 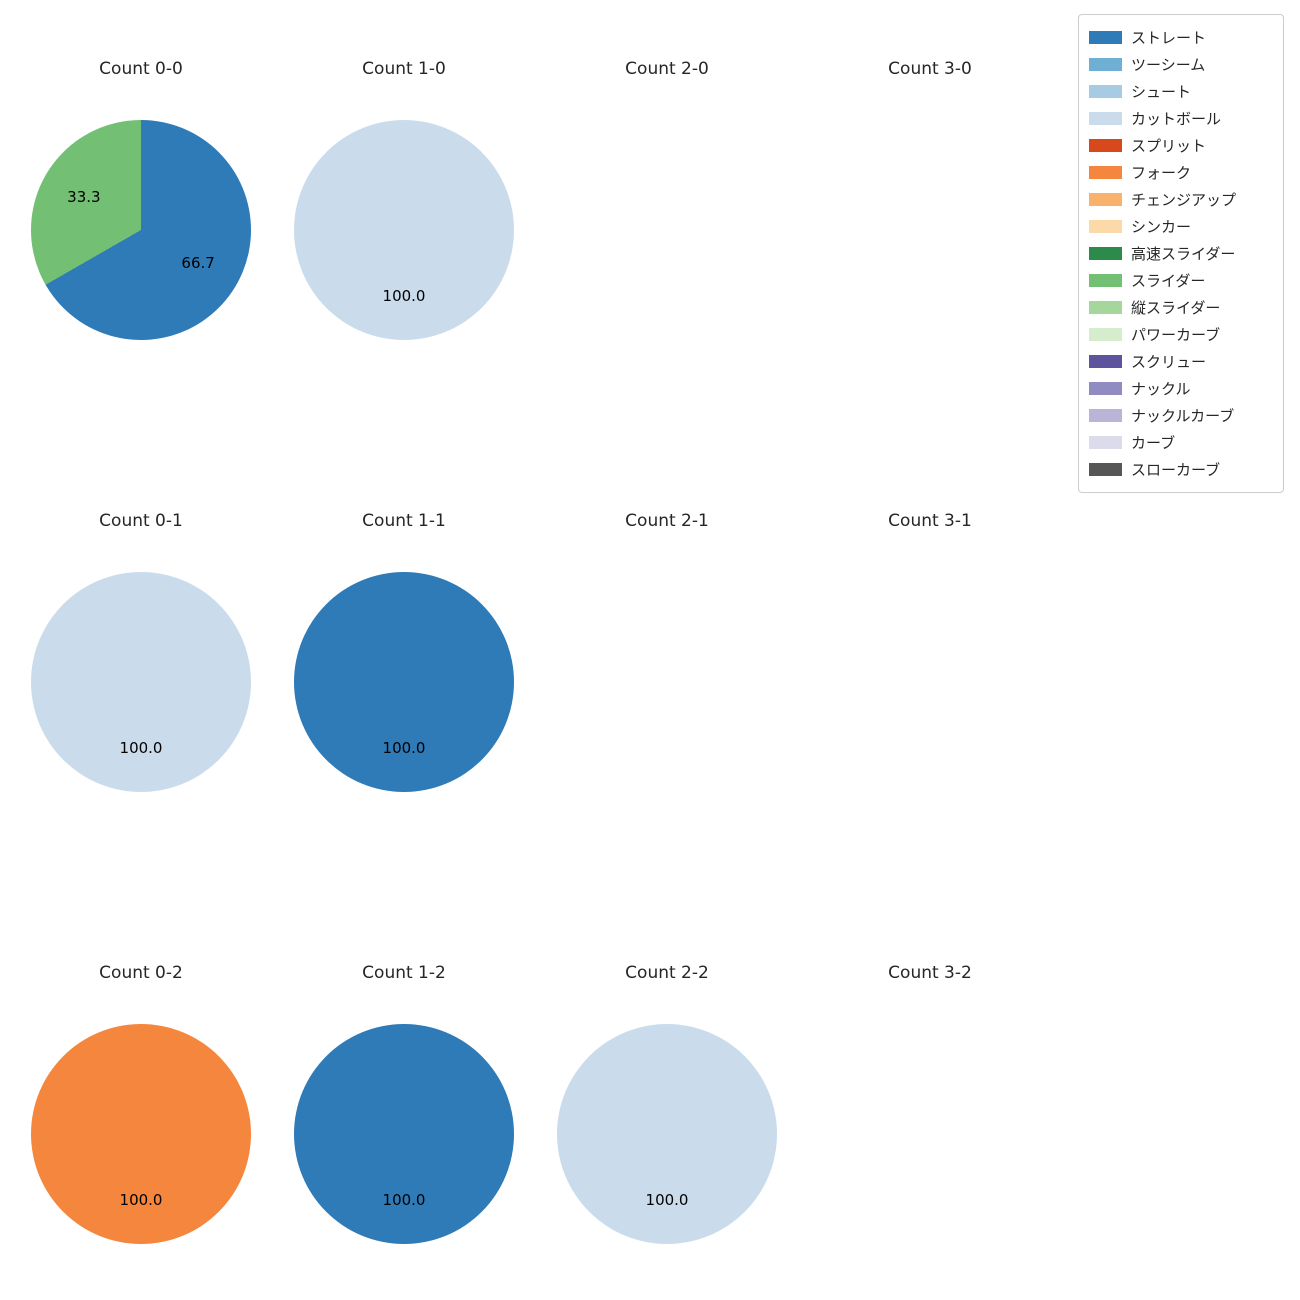 I want to click on legend-item: チェンジアップ, so click(x=1181, y=199).